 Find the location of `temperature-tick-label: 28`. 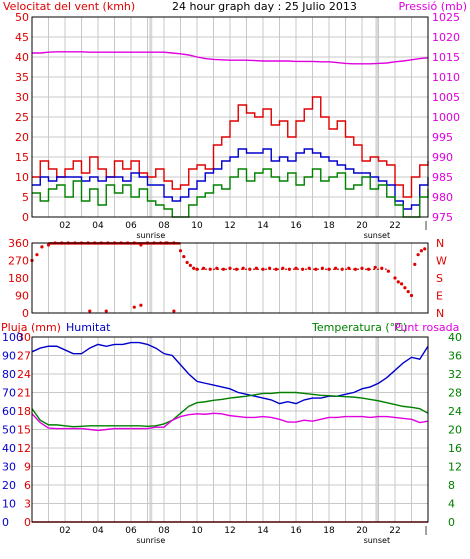

temperature-tick-label: 28 is located at coordinates (455, 393).